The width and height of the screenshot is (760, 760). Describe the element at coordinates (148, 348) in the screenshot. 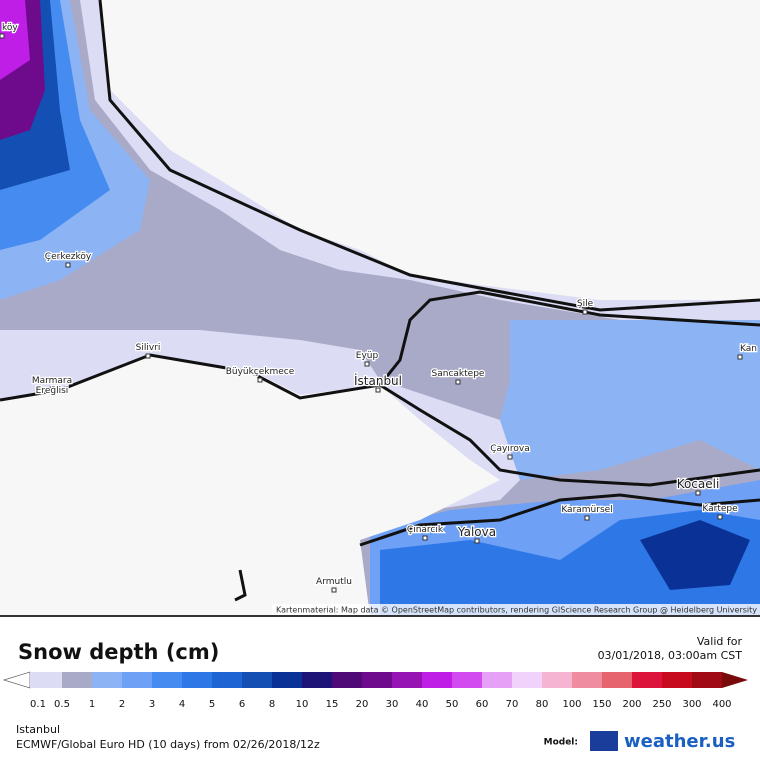

I see `place-label: Silivri` at that location.